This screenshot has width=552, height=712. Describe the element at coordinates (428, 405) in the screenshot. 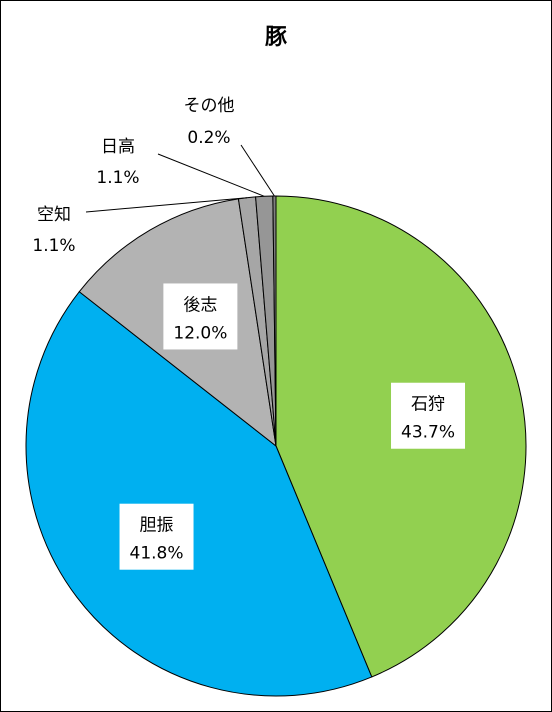

I see `slice-name-label: 石狩` at that location.